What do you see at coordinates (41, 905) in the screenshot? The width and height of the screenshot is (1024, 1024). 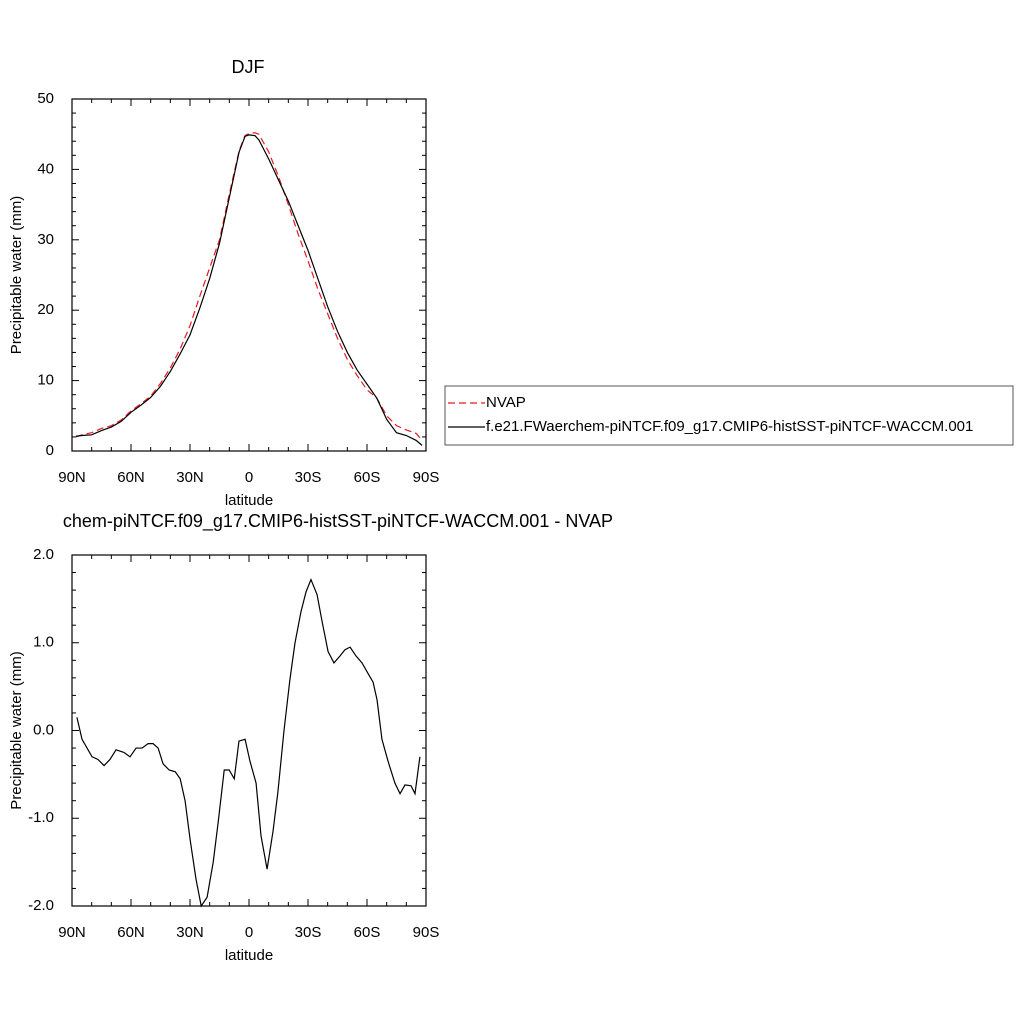 I see `y-tick-label: -2.0` at bounding box center [41, 905].